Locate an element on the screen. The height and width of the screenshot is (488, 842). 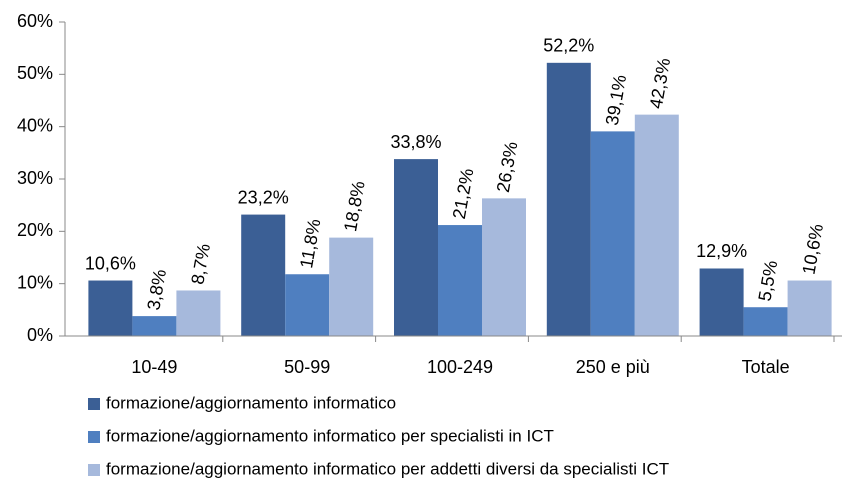
data-label: 12,9% is located at coordinates (721, 251).